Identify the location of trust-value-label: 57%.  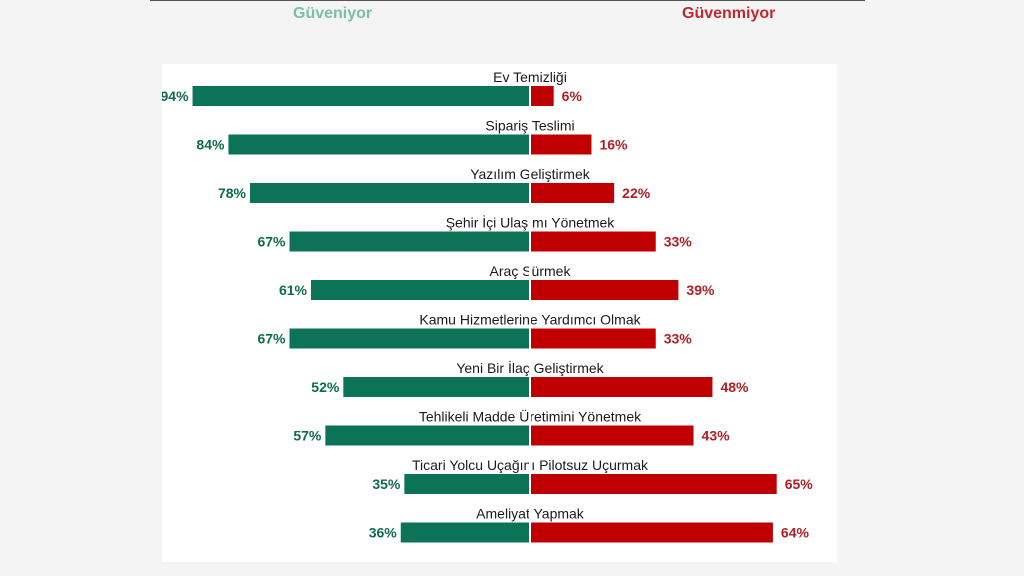
(307, 436).